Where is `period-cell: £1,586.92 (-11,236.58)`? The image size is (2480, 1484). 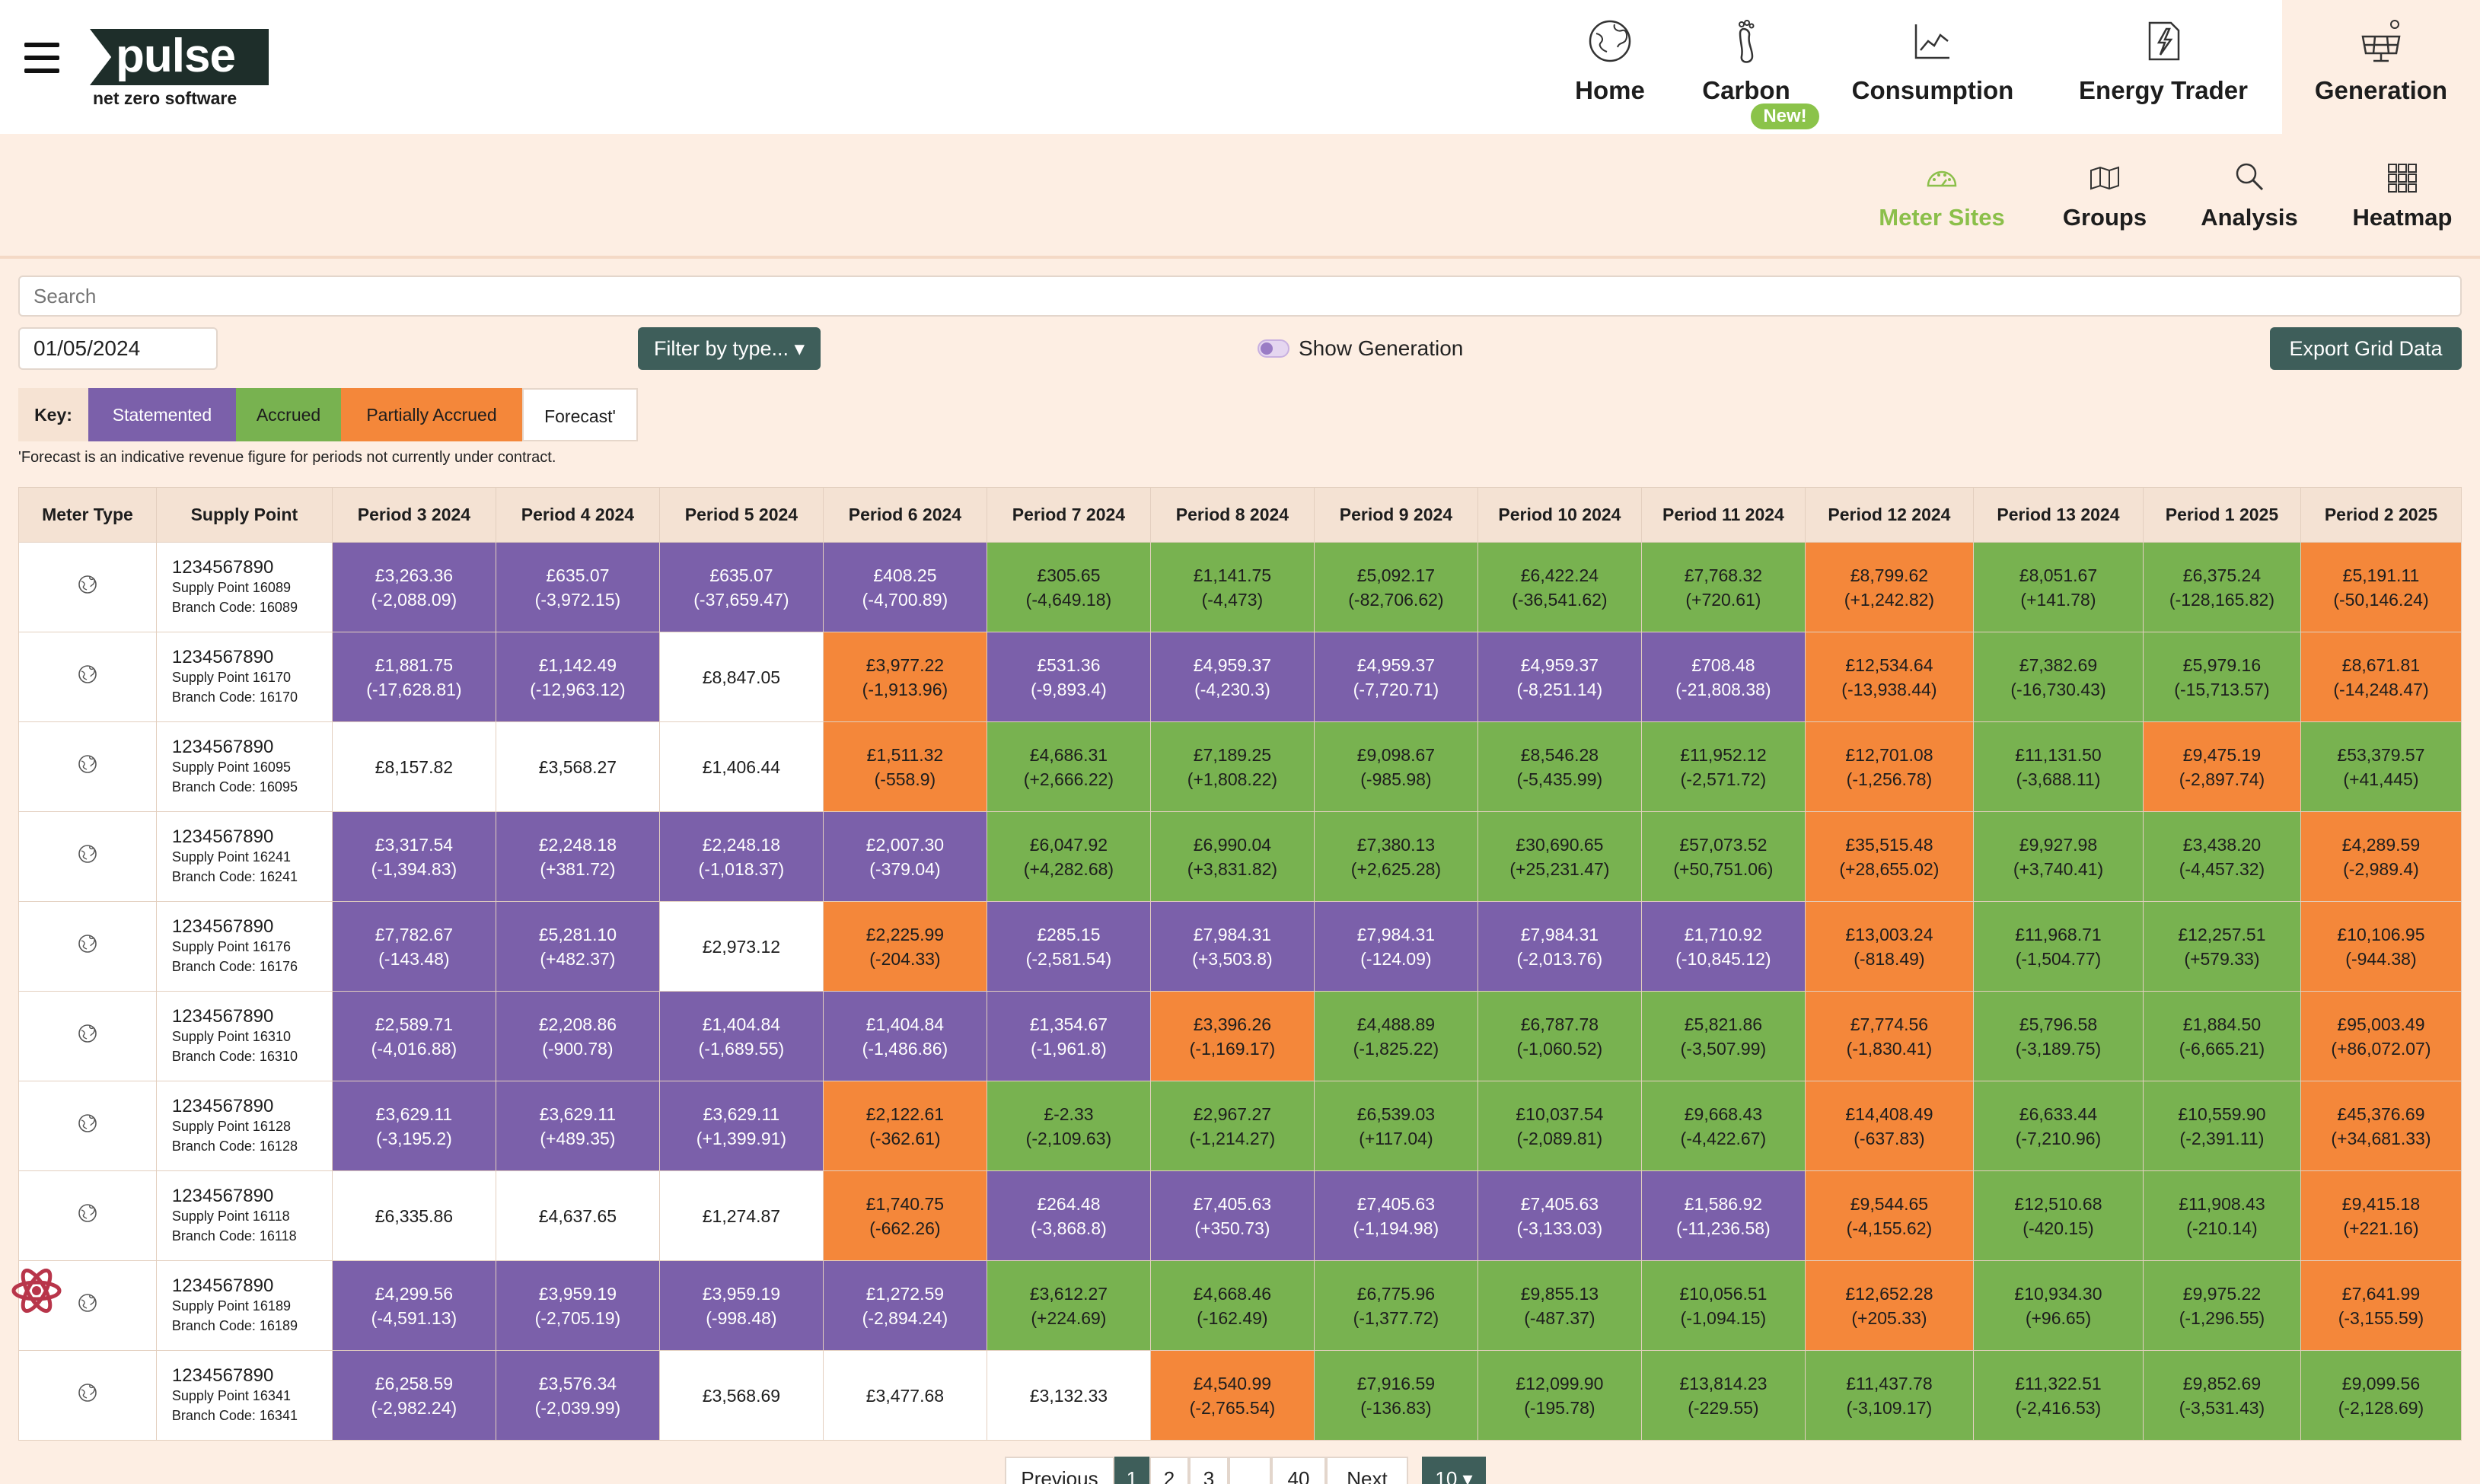 period-cell: £1,586.92 (-11,236.58) is located at coordinates (1723, 1215).